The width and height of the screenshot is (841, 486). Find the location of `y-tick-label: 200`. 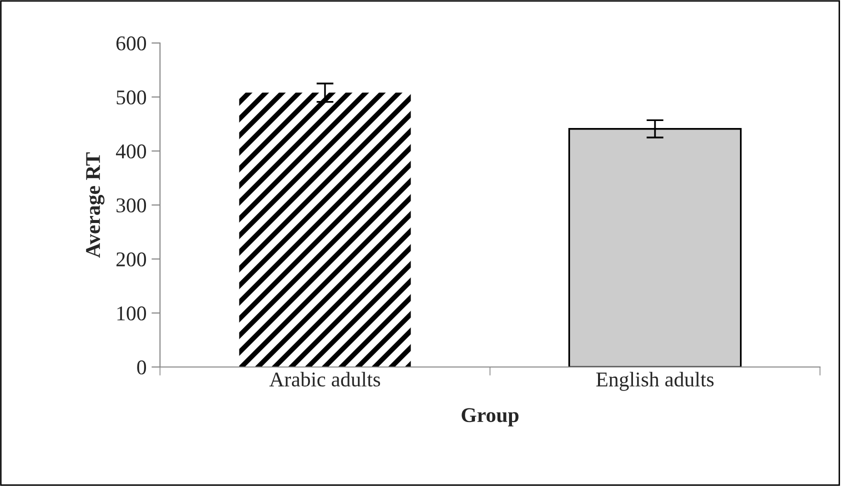

y-tick-label: 200 is located at coordinates (131, 259).